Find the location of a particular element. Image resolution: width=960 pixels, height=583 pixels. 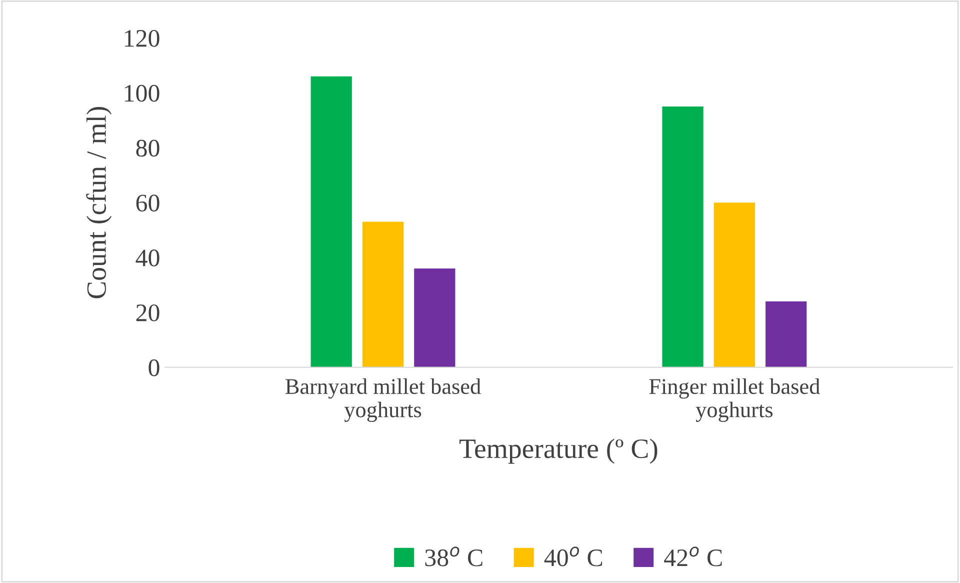

legend-label: 42$^{o}$ C is located at coordinates (693, 556).